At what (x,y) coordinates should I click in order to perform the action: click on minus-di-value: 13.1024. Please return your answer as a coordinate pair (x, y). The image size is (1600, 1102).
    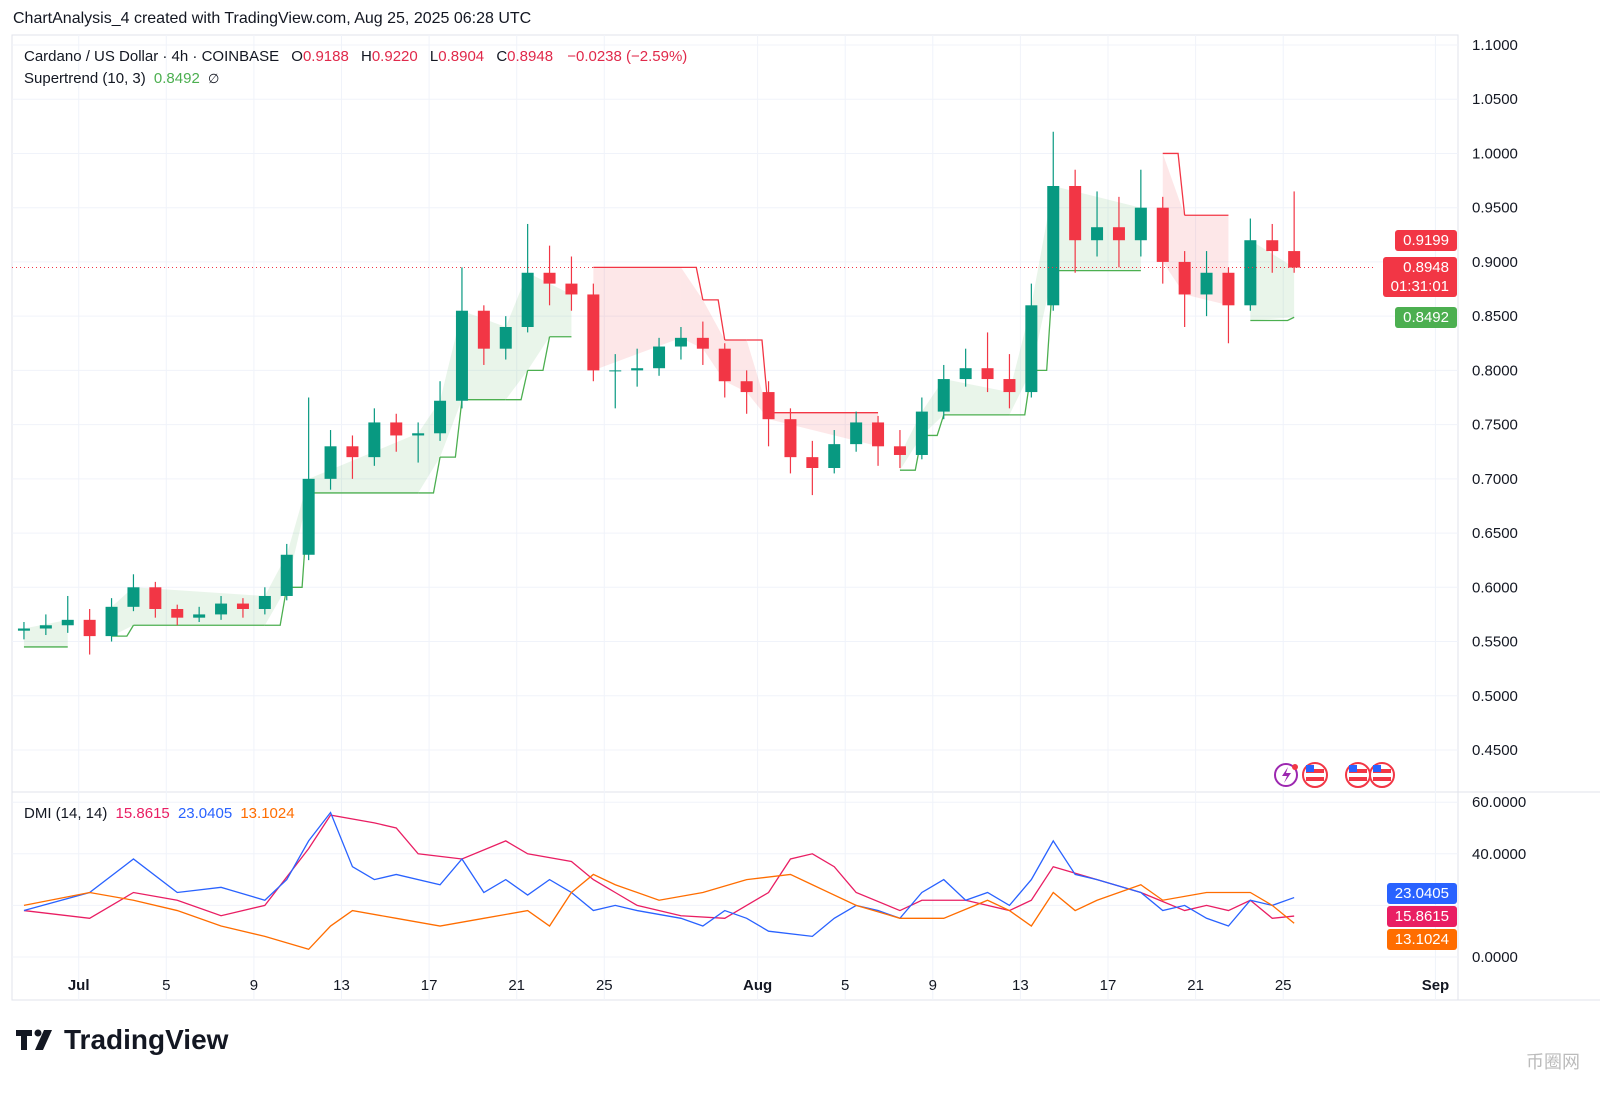
    Looking at the image, I should click on (267, 813).